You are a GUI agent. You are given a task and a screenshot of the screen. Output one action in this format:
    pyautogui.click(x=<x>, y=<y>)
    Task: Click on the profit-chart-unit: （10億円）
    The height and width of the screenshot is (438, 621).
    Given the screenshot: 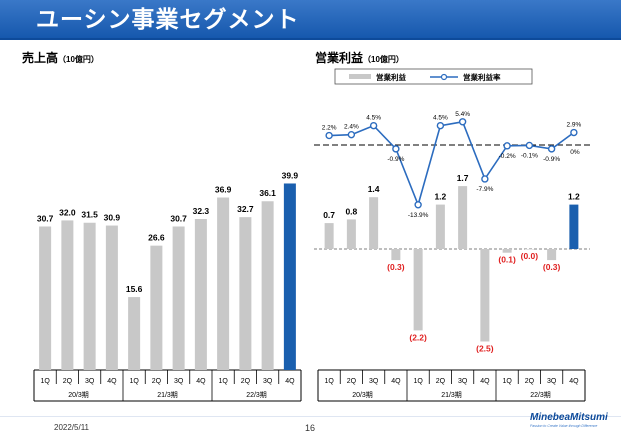 What is the action you would take?
    pyautogui.click(x=383, y=59)
    